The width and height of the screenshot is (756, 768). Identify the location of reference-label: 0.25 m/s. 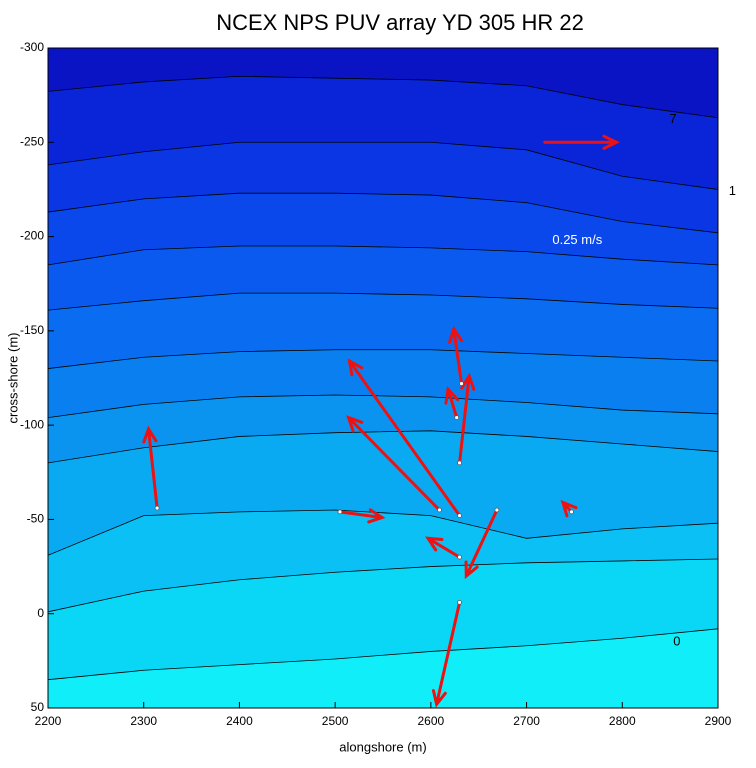
(577, 239).